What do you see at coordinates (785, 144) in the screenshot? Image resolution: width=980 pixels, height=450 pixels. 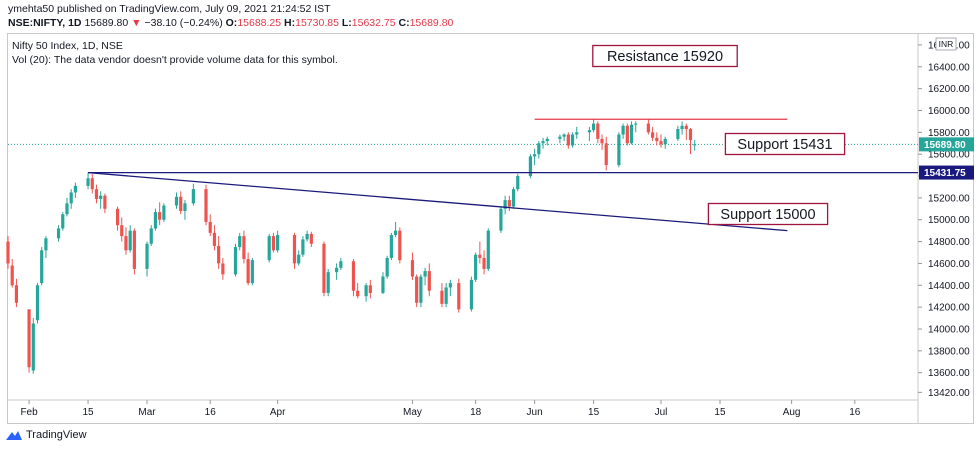 I see `support-annotation-box` at bounding box center [785, 144].